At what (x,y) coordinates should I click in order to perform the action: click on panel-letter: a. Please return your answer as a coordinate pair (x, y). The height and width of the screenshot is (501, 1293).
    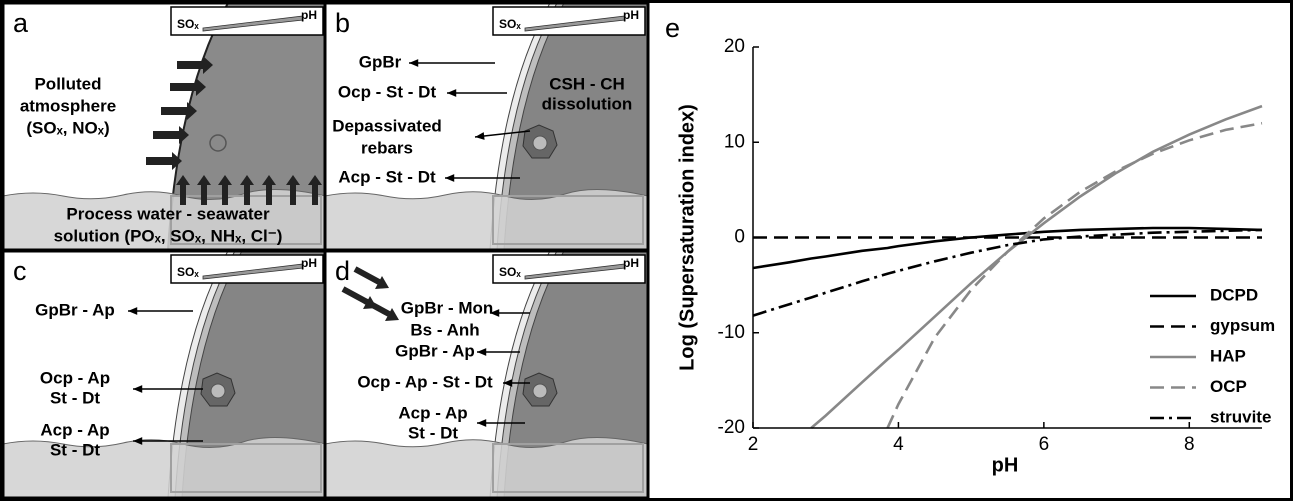
    Looking at the image, I should click on (21, 23).